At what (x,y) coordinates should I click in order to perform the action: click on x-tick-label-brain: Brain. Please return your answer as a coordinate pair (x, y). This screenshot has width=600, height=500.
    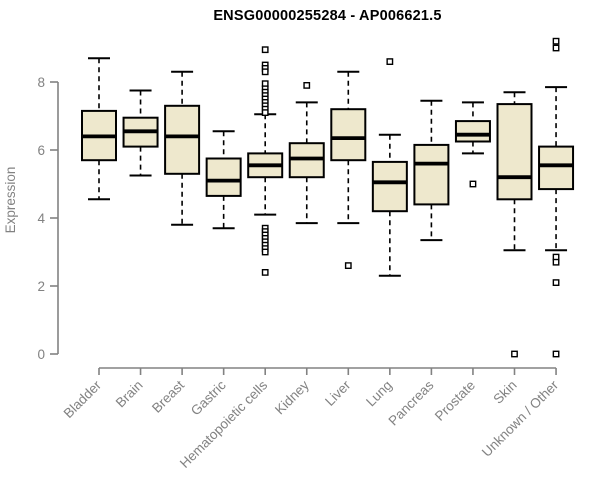
    Looking at the image, I should click on (129, 394).